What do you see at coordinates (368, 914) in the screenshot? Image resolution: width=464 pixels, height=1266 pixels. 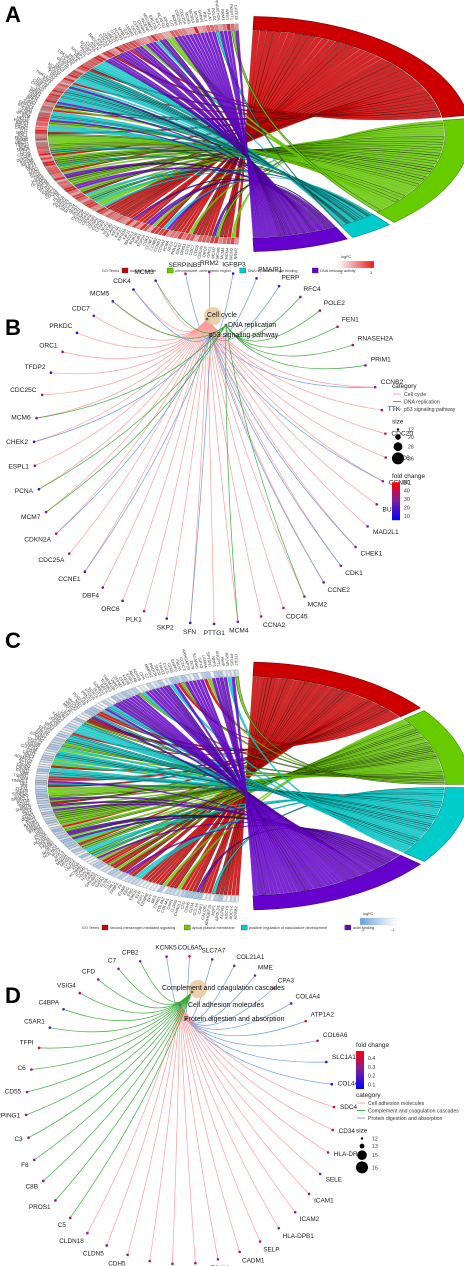 I see `legend-scale-title: logFC` at bounding box center [368, 914].